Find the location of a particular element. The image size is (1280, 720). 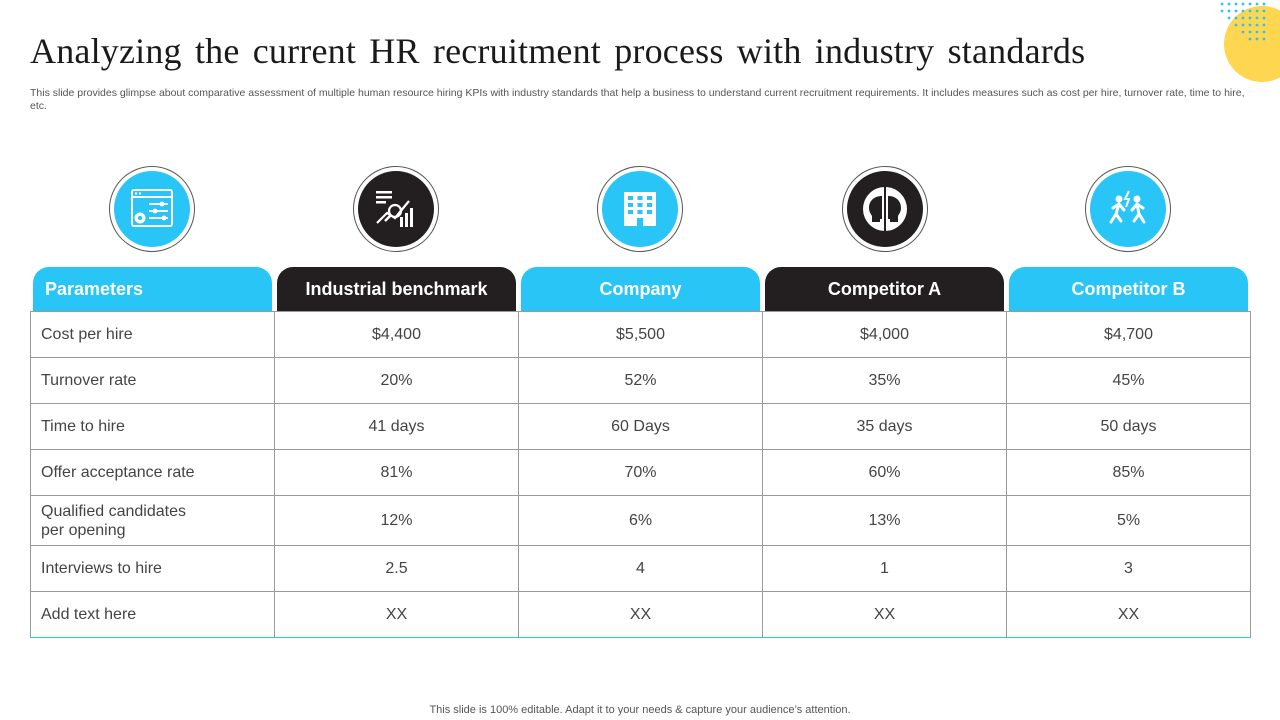

table-cell: 20% is located at coordinates (396, 380).